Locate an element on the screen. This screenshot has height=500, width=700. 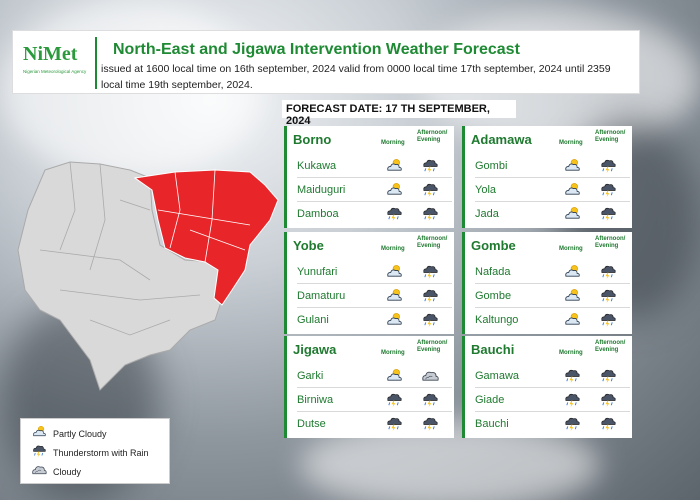
location-name: Giade is located at coordinates (490, 400).